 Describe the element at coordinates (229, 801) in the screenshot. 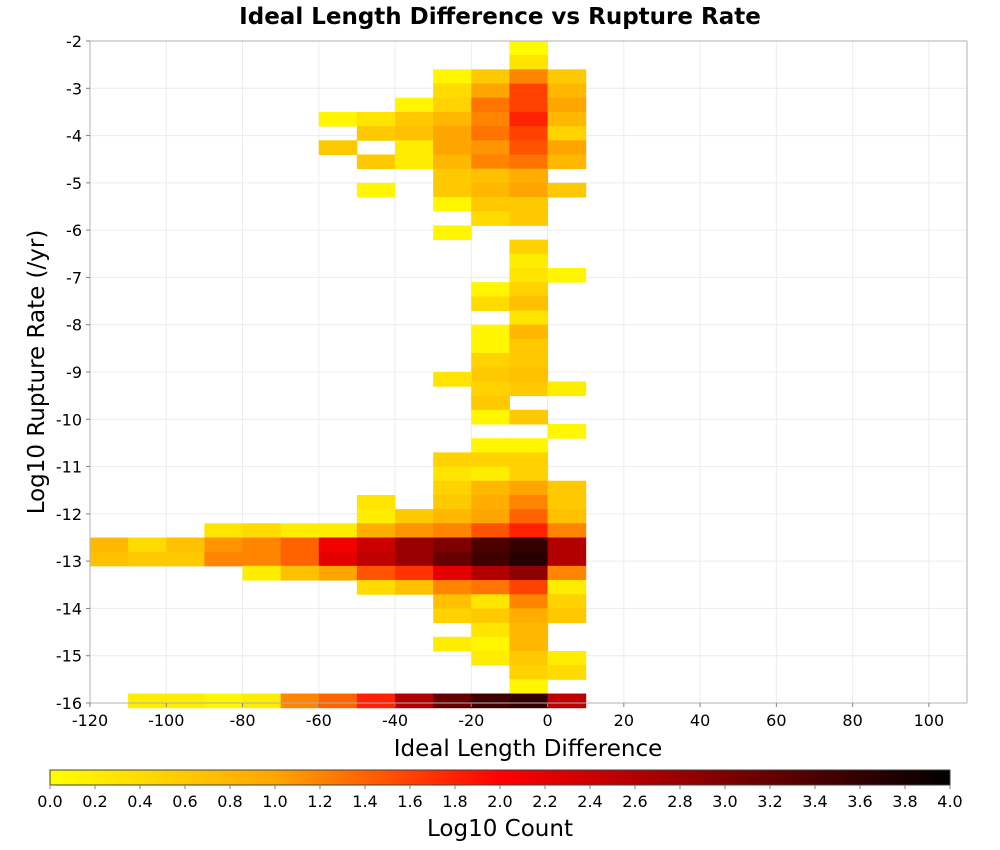

I see `colorbar-tick-label: 0.8` at that location.